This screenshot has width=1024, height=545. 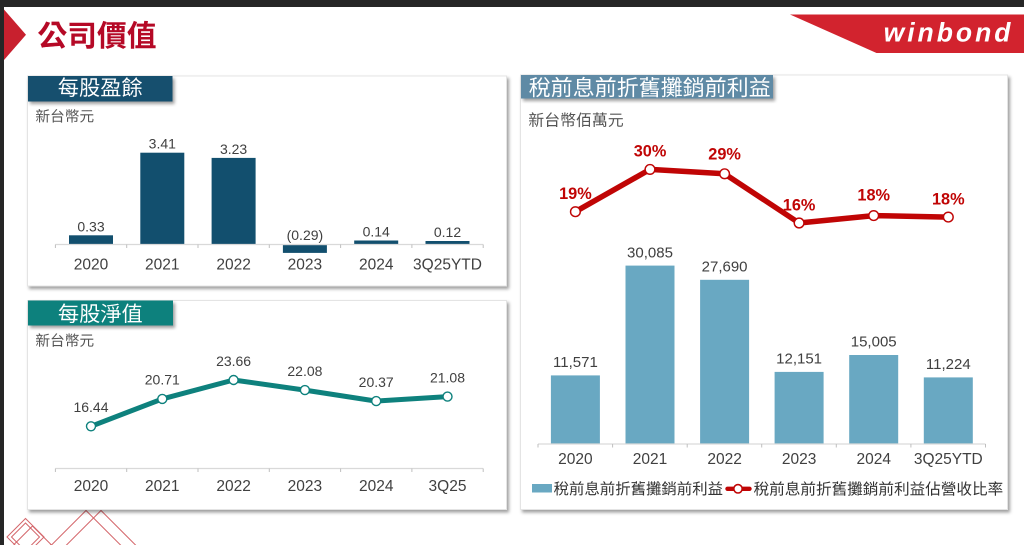 I want to click on svg-text: 0.14, so click(x=376, y=232).